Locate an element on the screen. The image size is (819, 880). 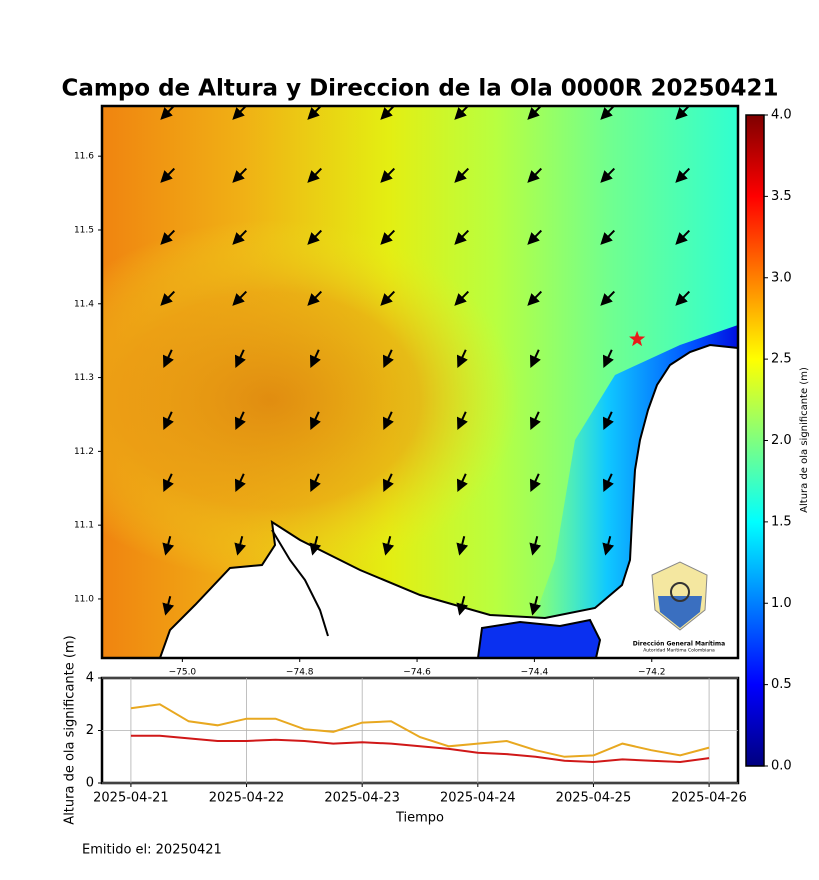
x-tick-label: 2025-04-24 is located at coordinates (478, 798).